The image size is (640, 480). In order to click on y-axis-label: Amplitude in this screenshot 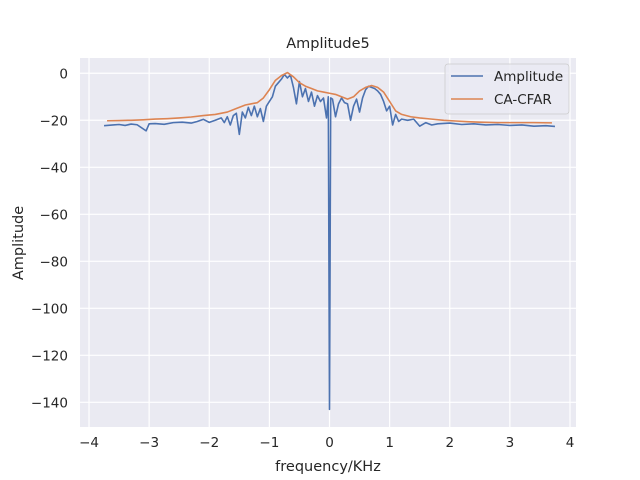, I will do `click(19, 243)`.